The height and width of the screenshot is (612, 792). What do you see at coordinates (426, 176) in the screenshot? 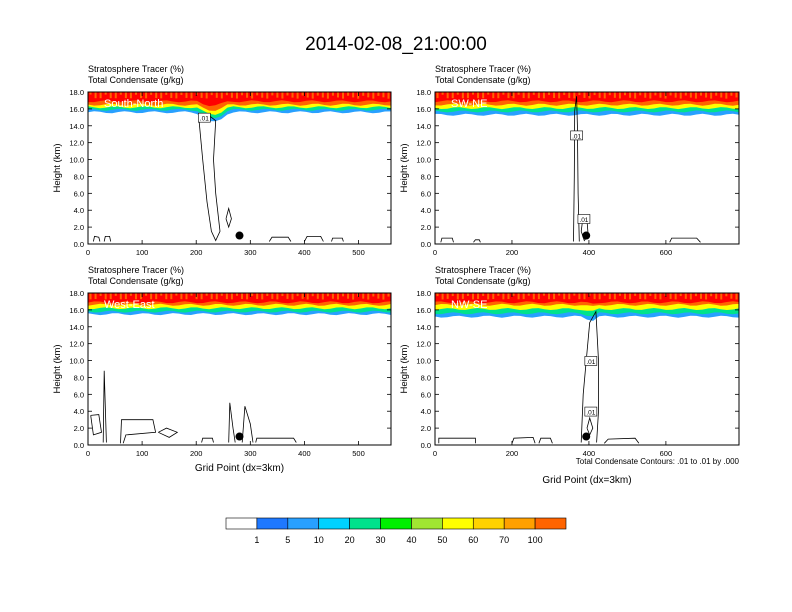
I see `y-tick-label: 8.0` at bounding box center [426, 176].